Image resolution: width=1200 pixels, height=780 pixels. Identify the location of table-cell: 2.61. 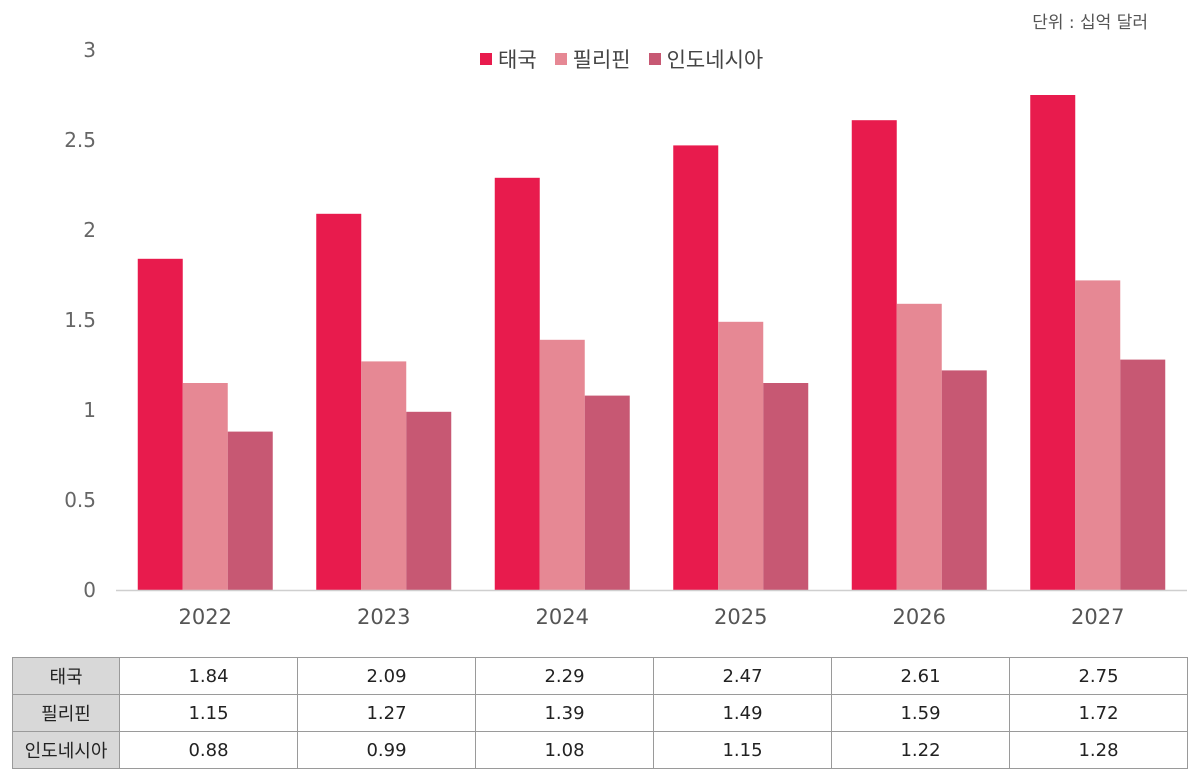
(920, 676).